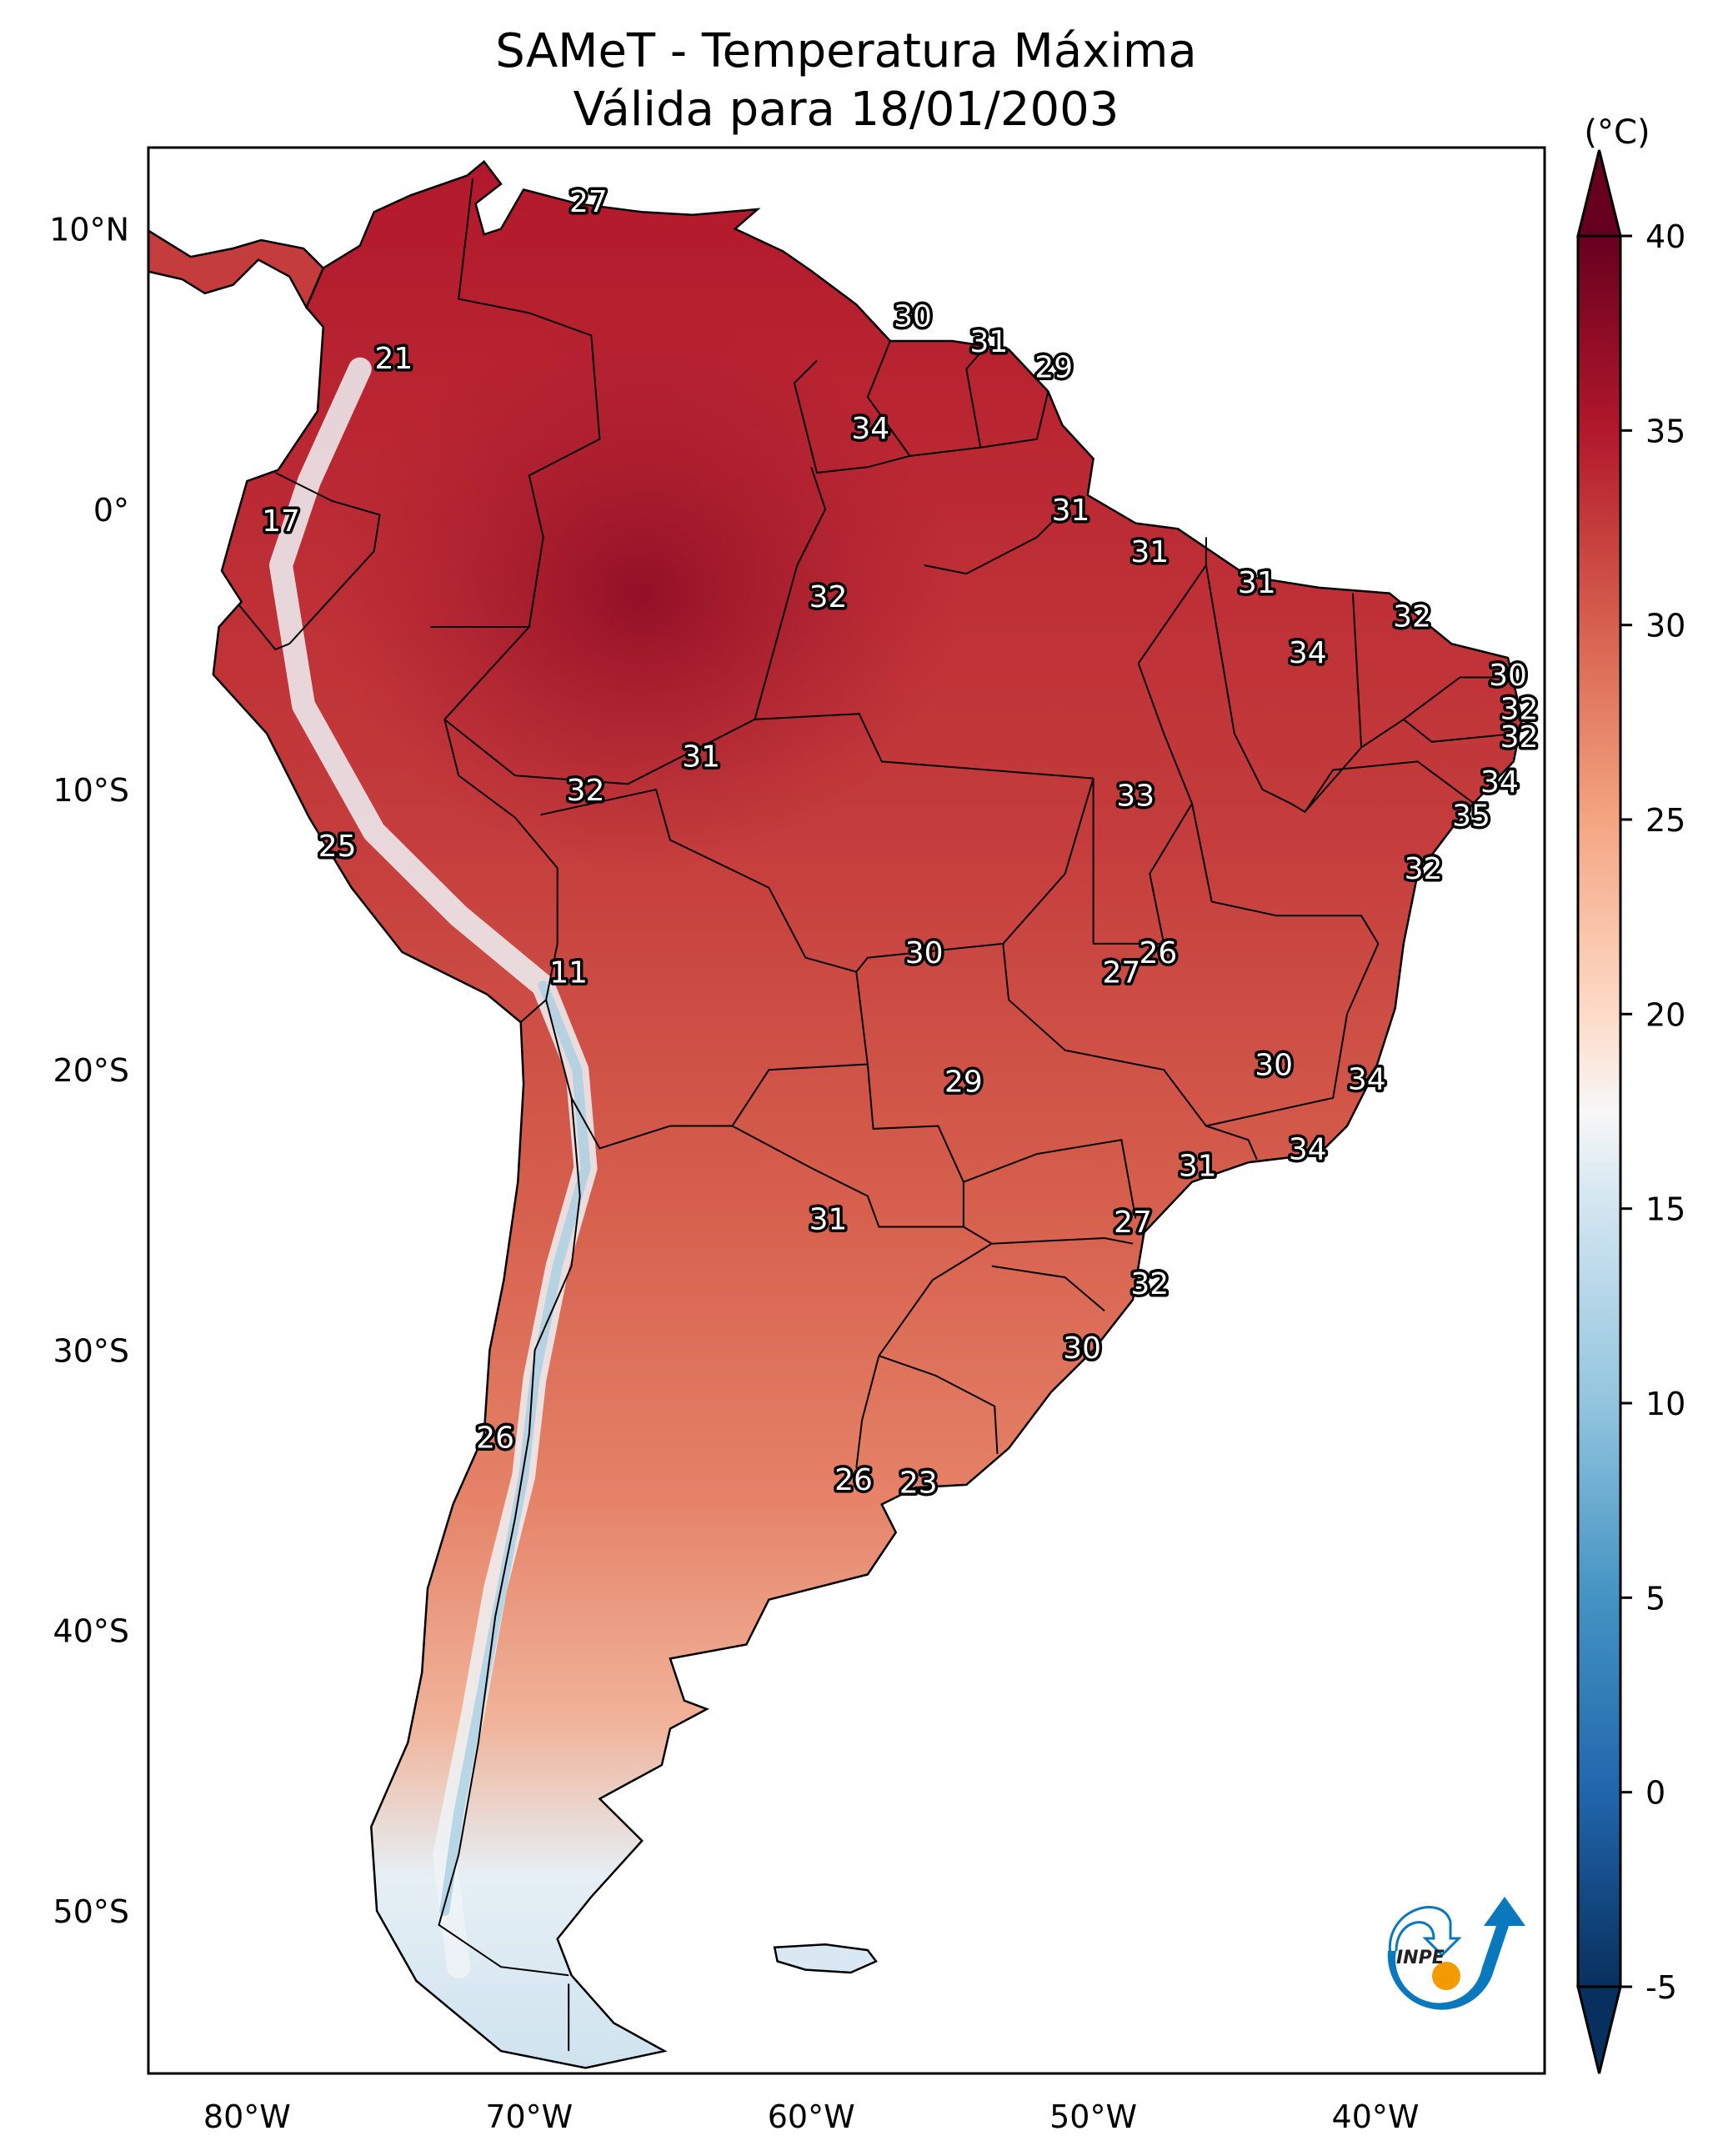 The height and width of the screenshot is (2156, 1723). I want to click on colorbar: (°C) 40 35 30 25 20 15 10 5 0 -5, so click(1630, 1093).